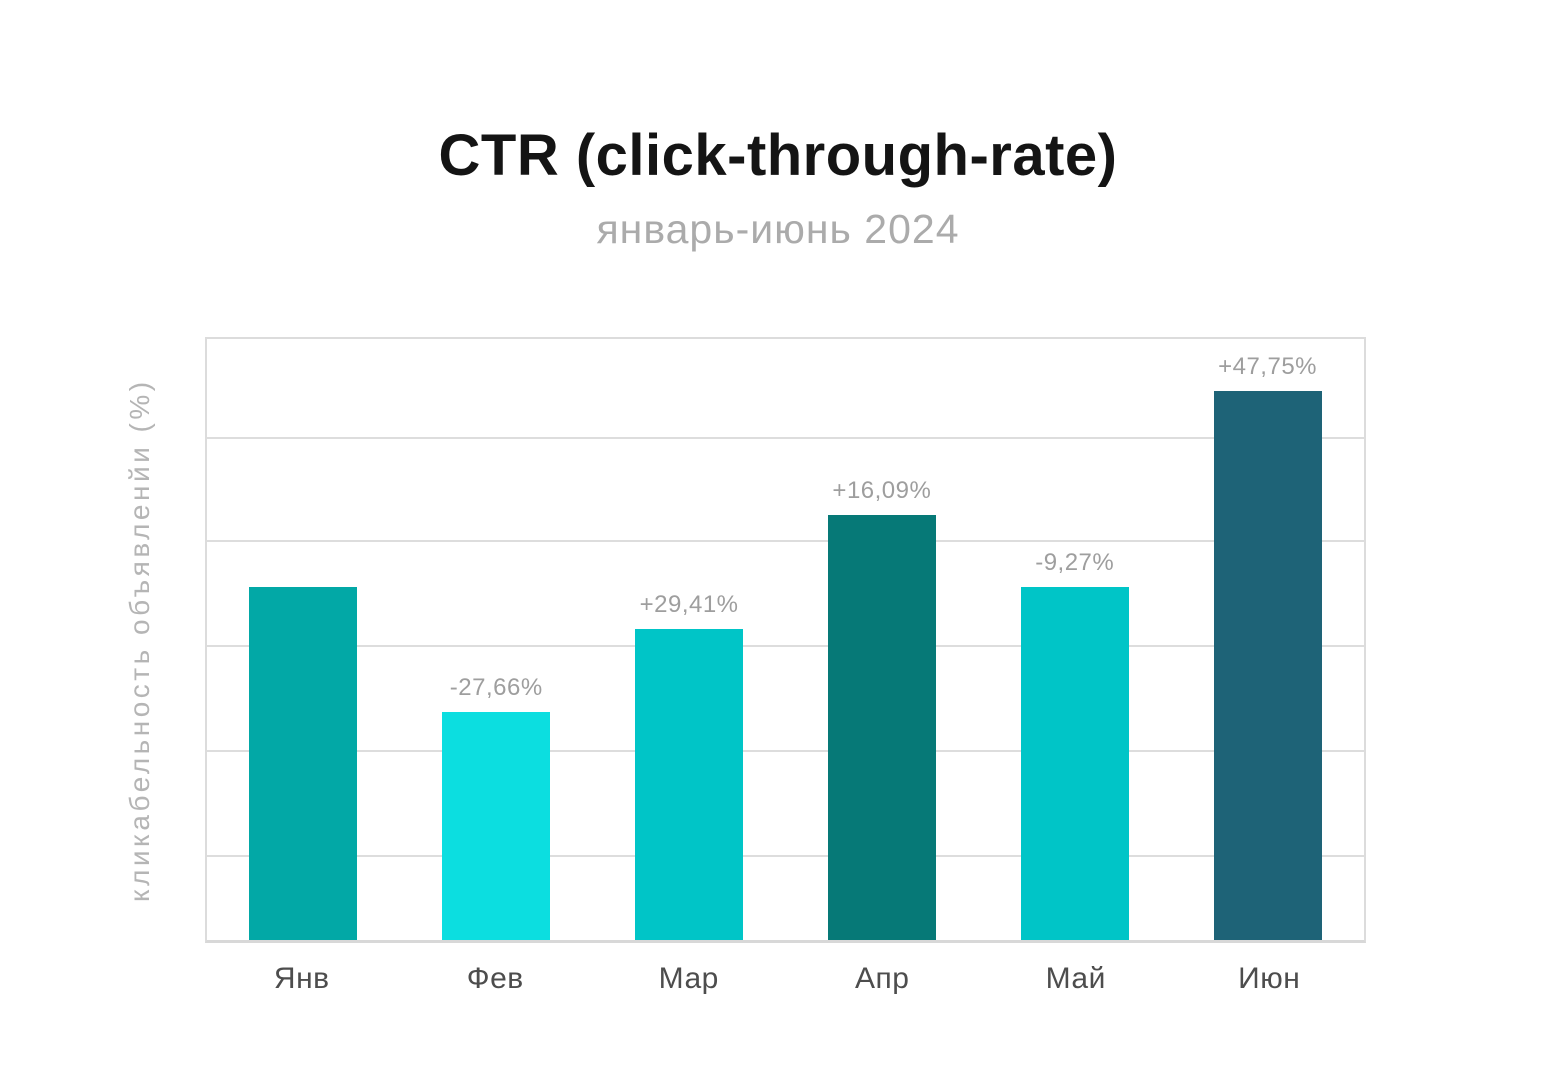  Describe the element at coordinates (785, 979) in the screenshot. I see `x-axis-labels: Янв Фев Мар Апр Май Июн` at that location.